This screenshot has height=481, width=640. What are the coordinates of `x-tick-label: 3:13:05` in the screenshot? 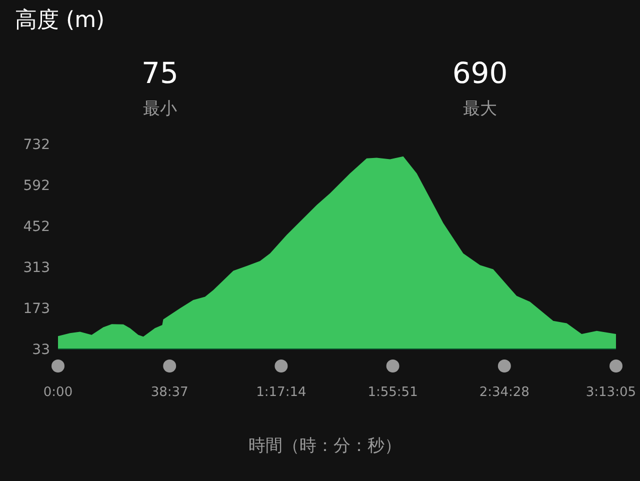 It's located at (611, 392).